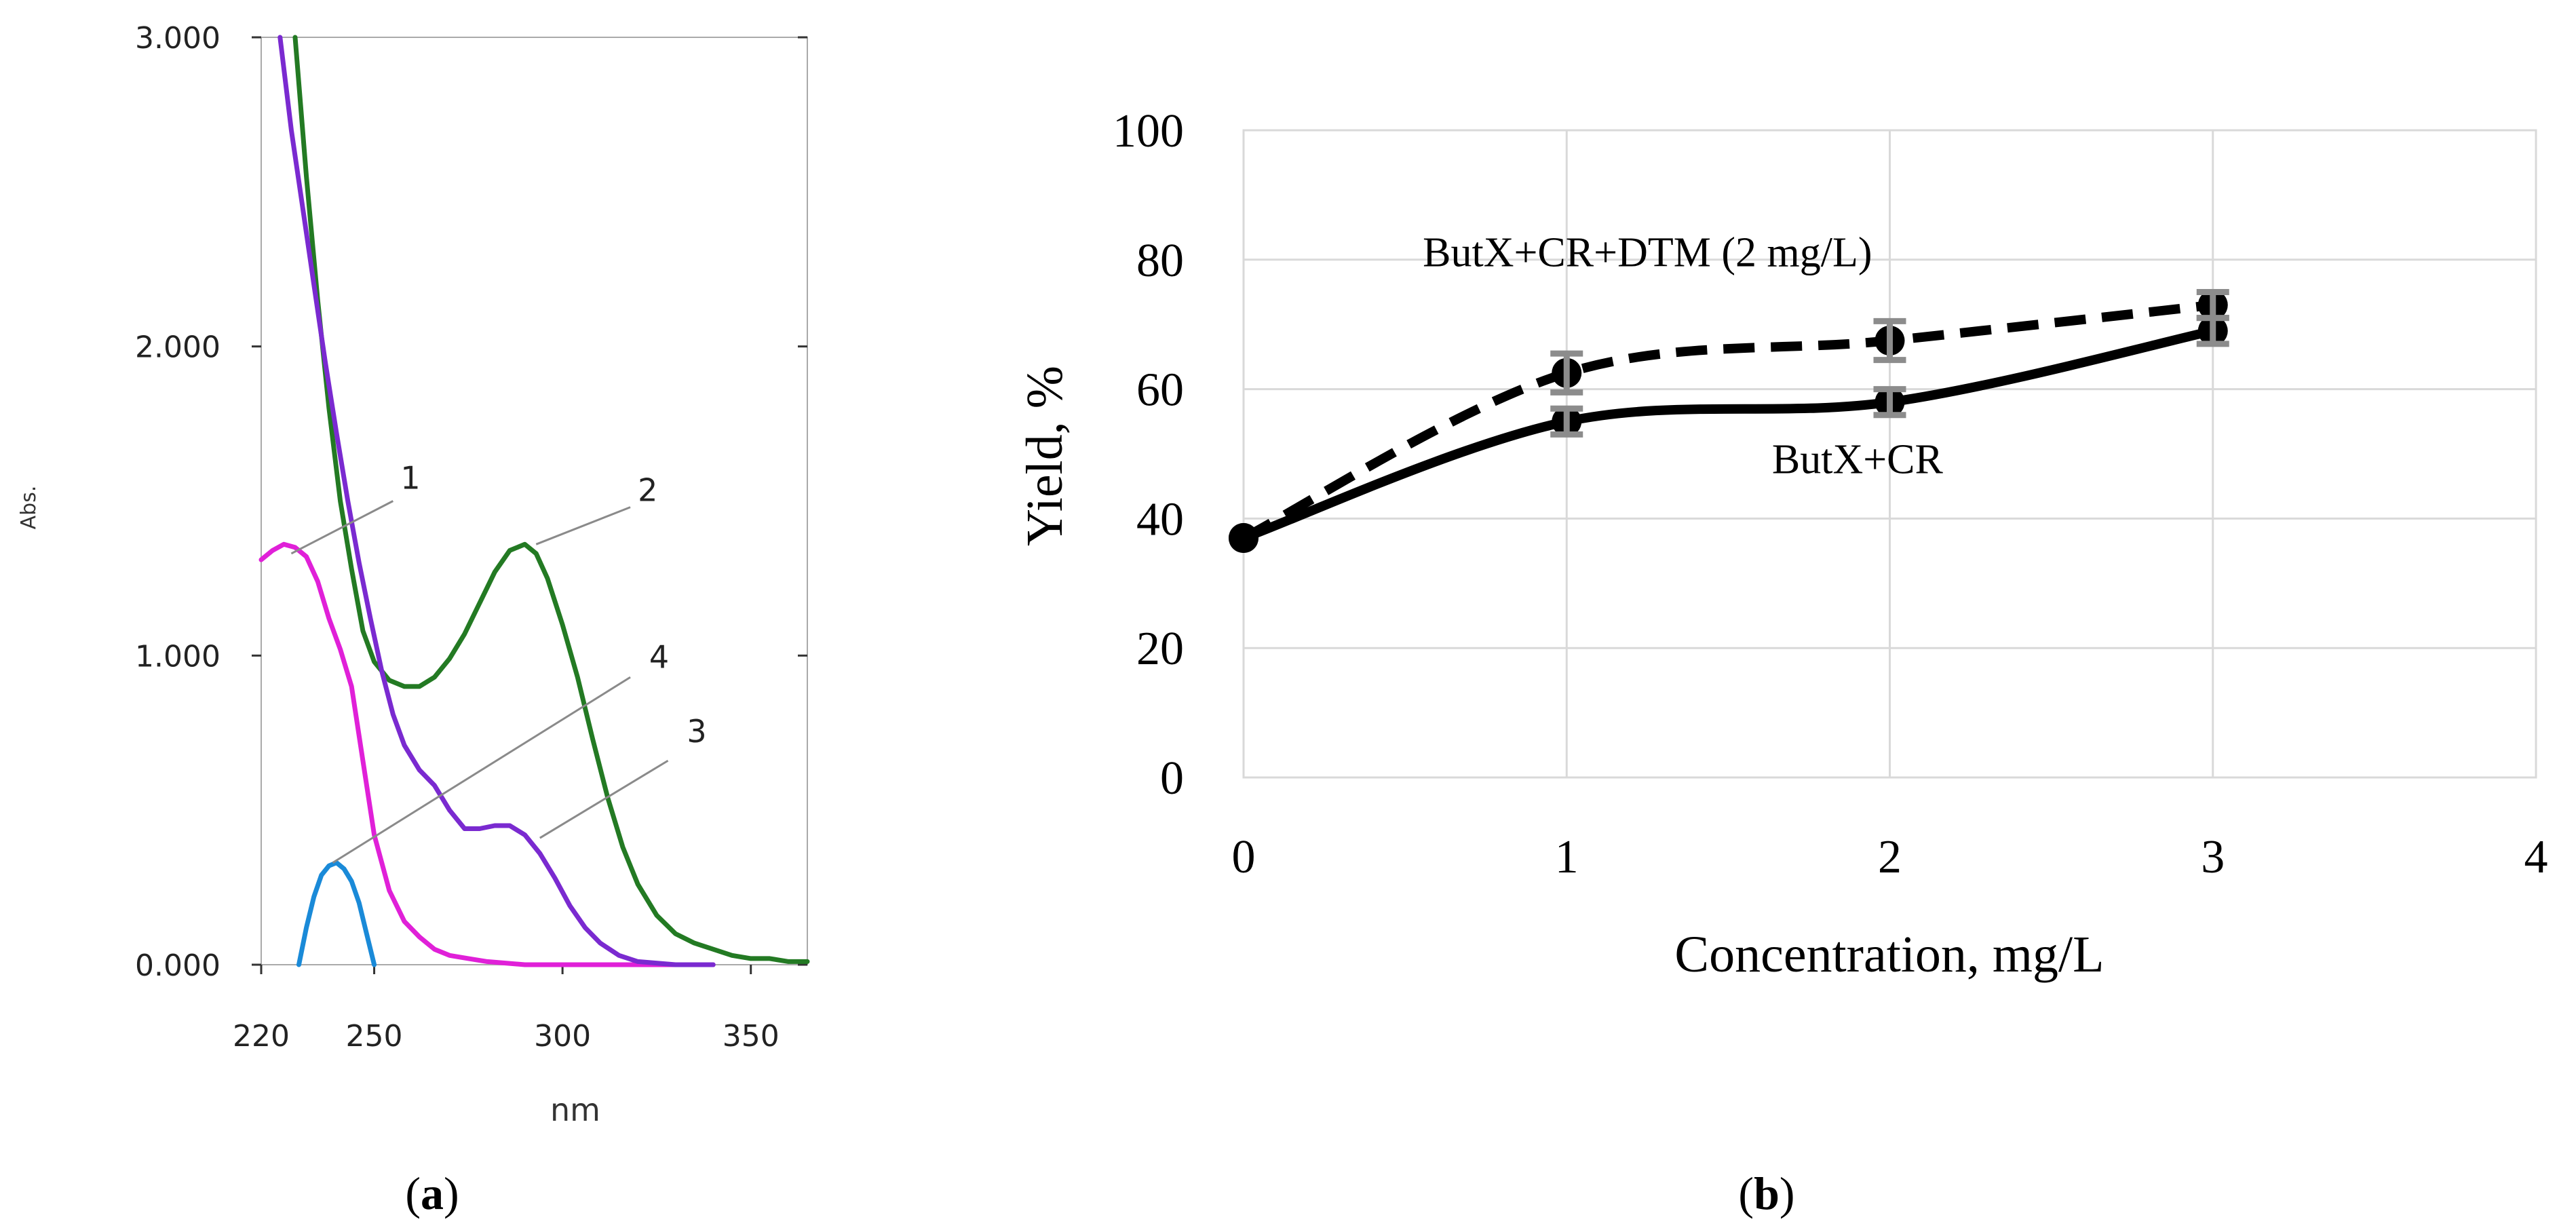  Describe the element at coordinates (1044, 456) in the screenshot. I see `panel-b-y-axis-title: Yield, %` at that location.